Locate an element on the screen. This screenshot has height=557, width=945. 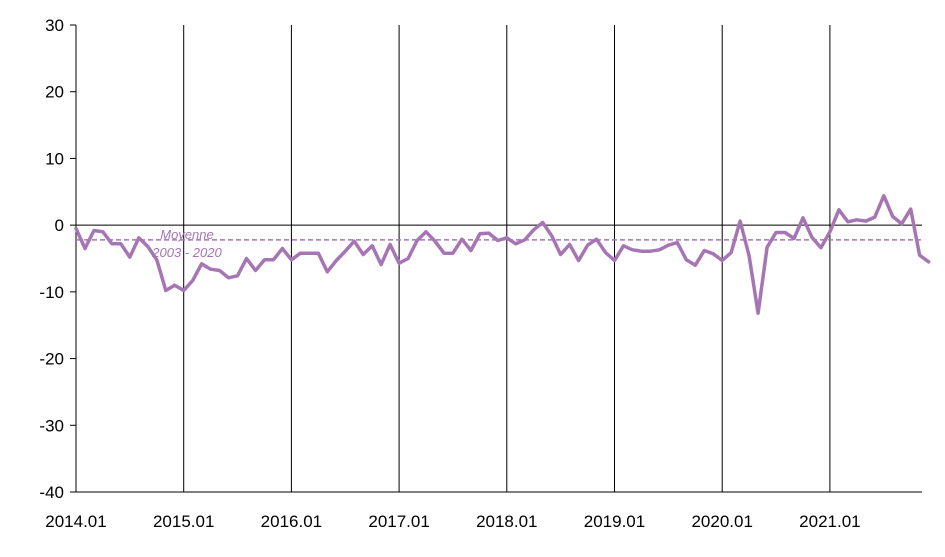
y-tick-label: 10 is located at coordinates (54, 158).